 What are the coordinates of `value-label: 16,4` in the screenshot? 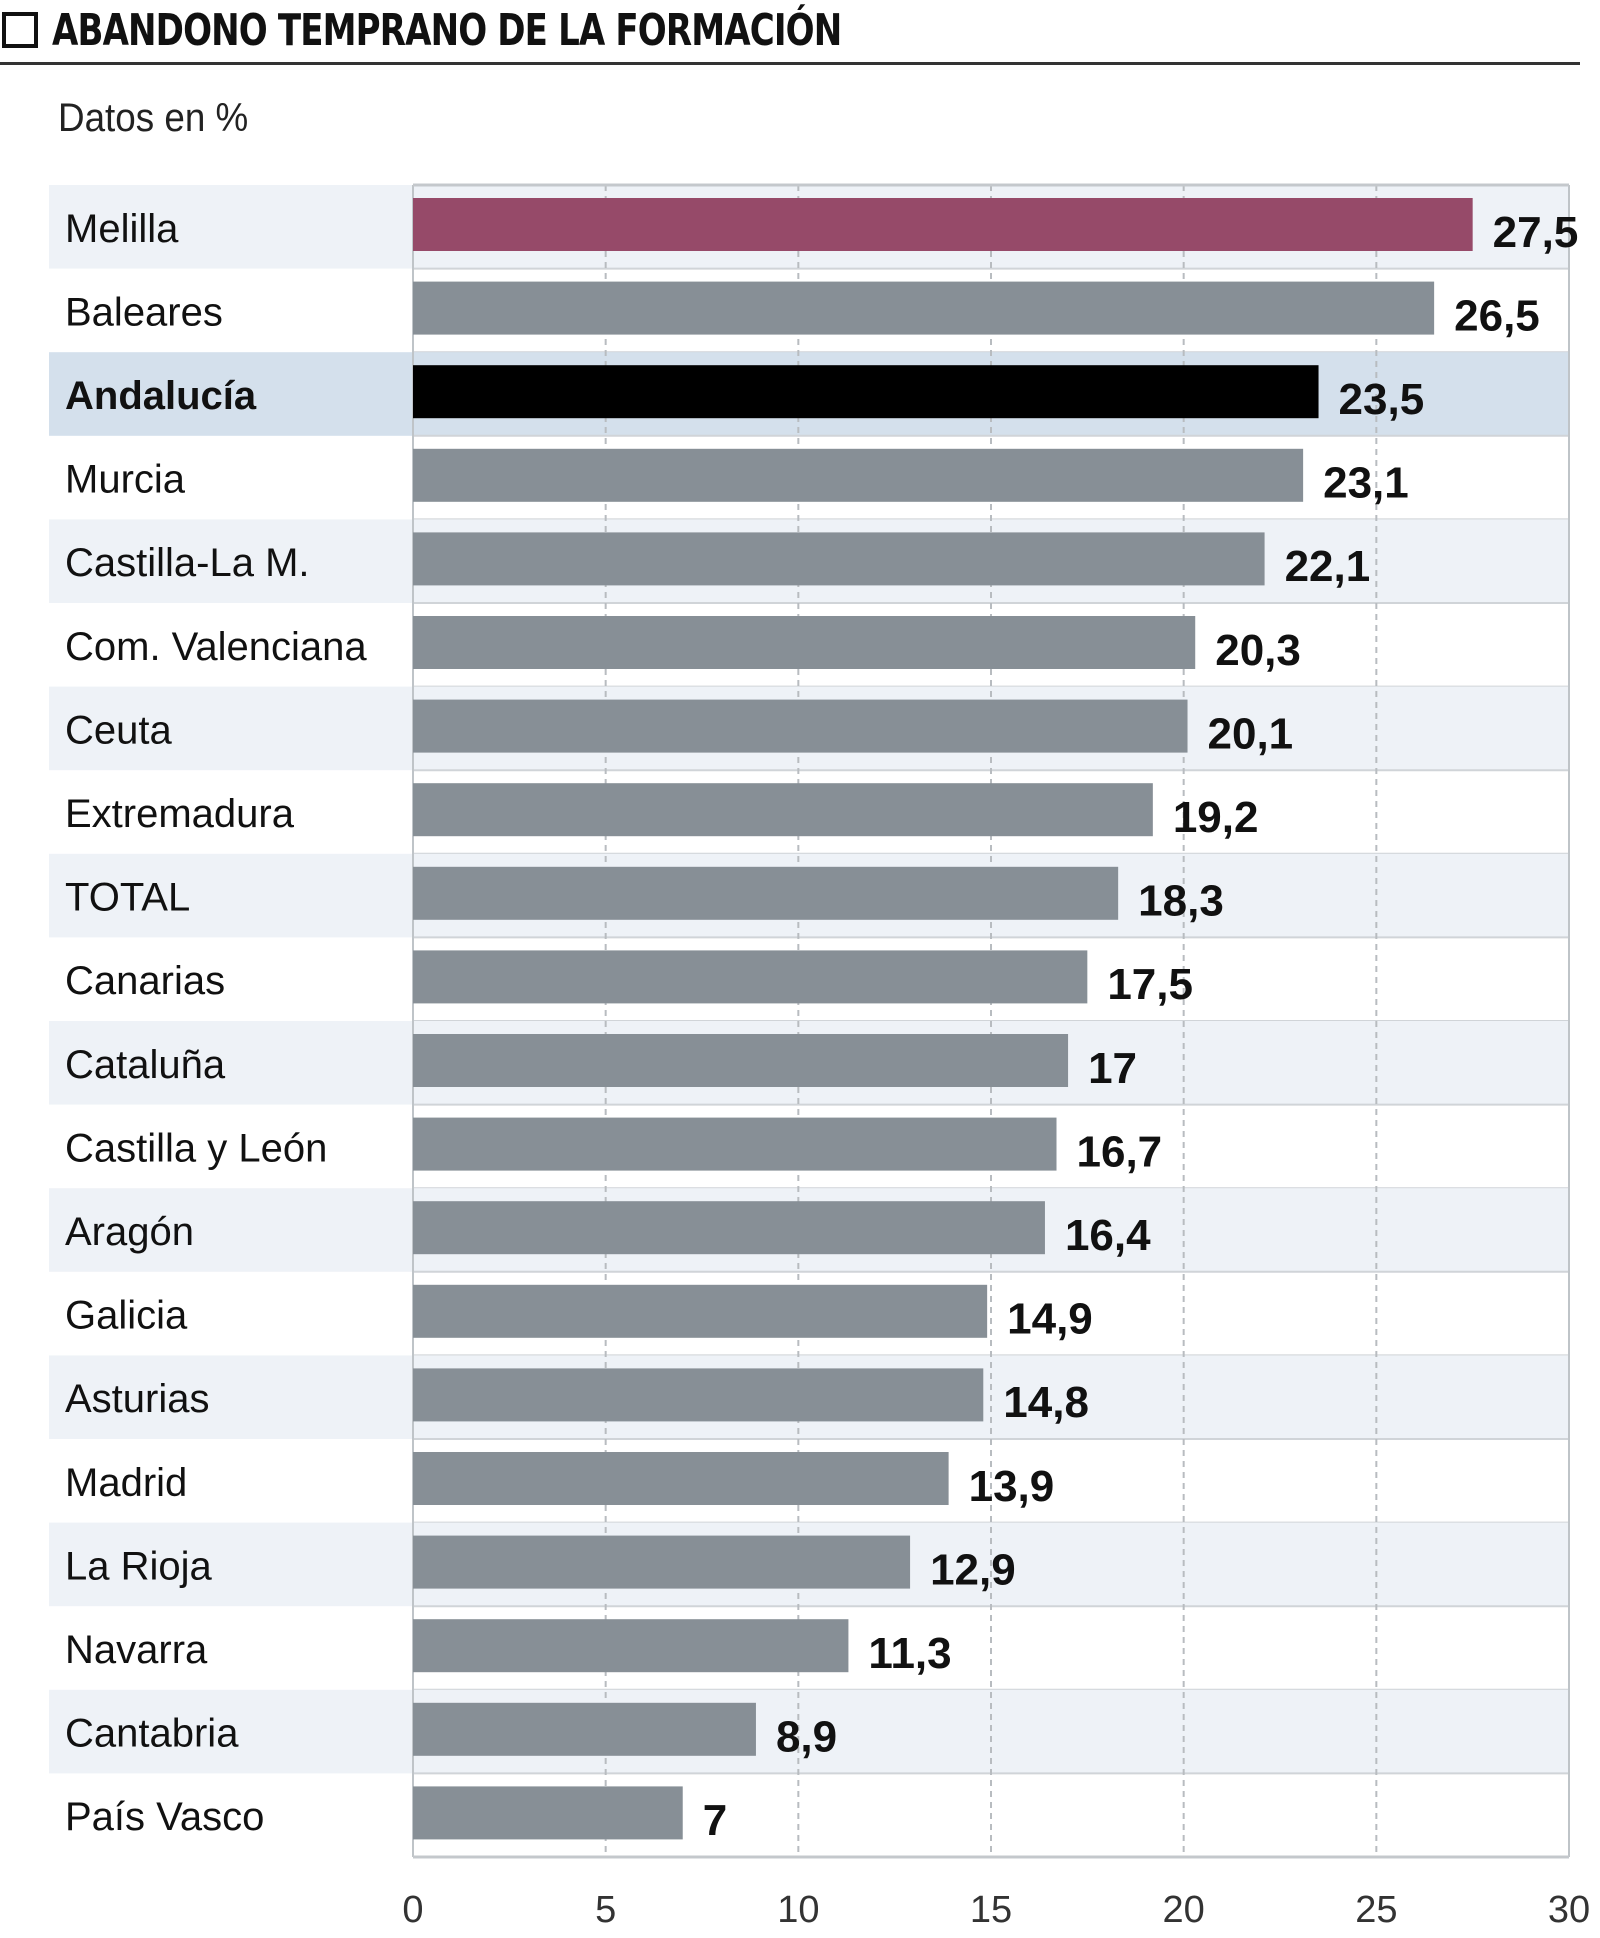 It's located at (1108, 1235).